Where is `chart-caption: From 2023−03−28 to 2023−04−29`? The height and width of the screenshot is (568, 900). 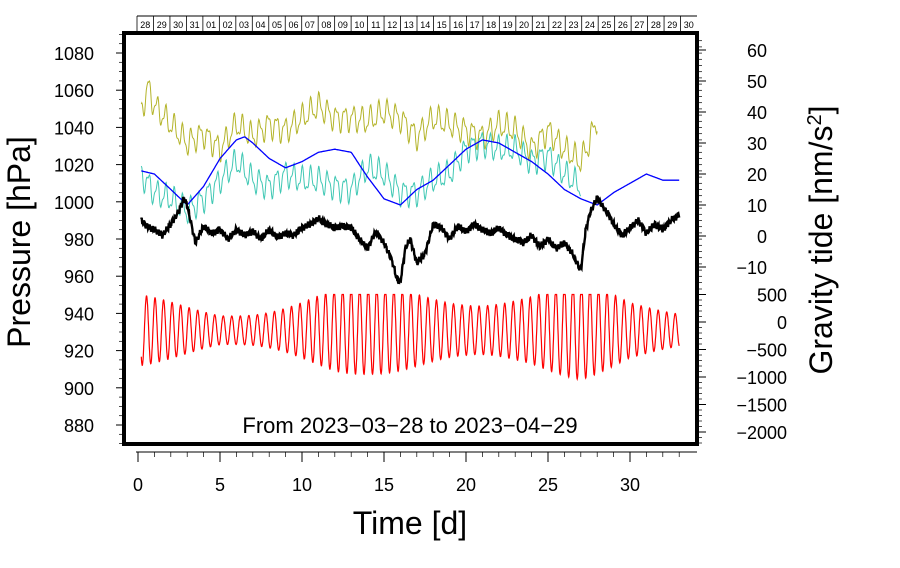
chart-caption: From 2023−03−28 to 2023−04−29 is located at coordinates (409, 425).